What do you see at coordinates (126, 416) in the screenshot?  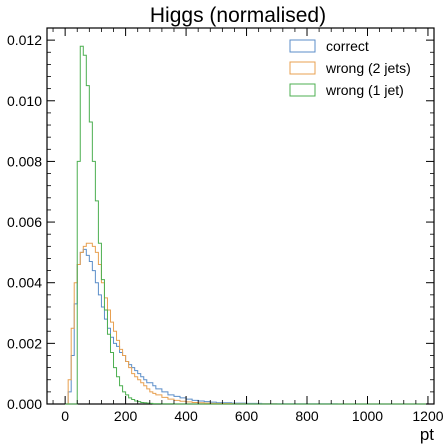 I see `x-tick-label: 200` at bounding box center [126, 416].